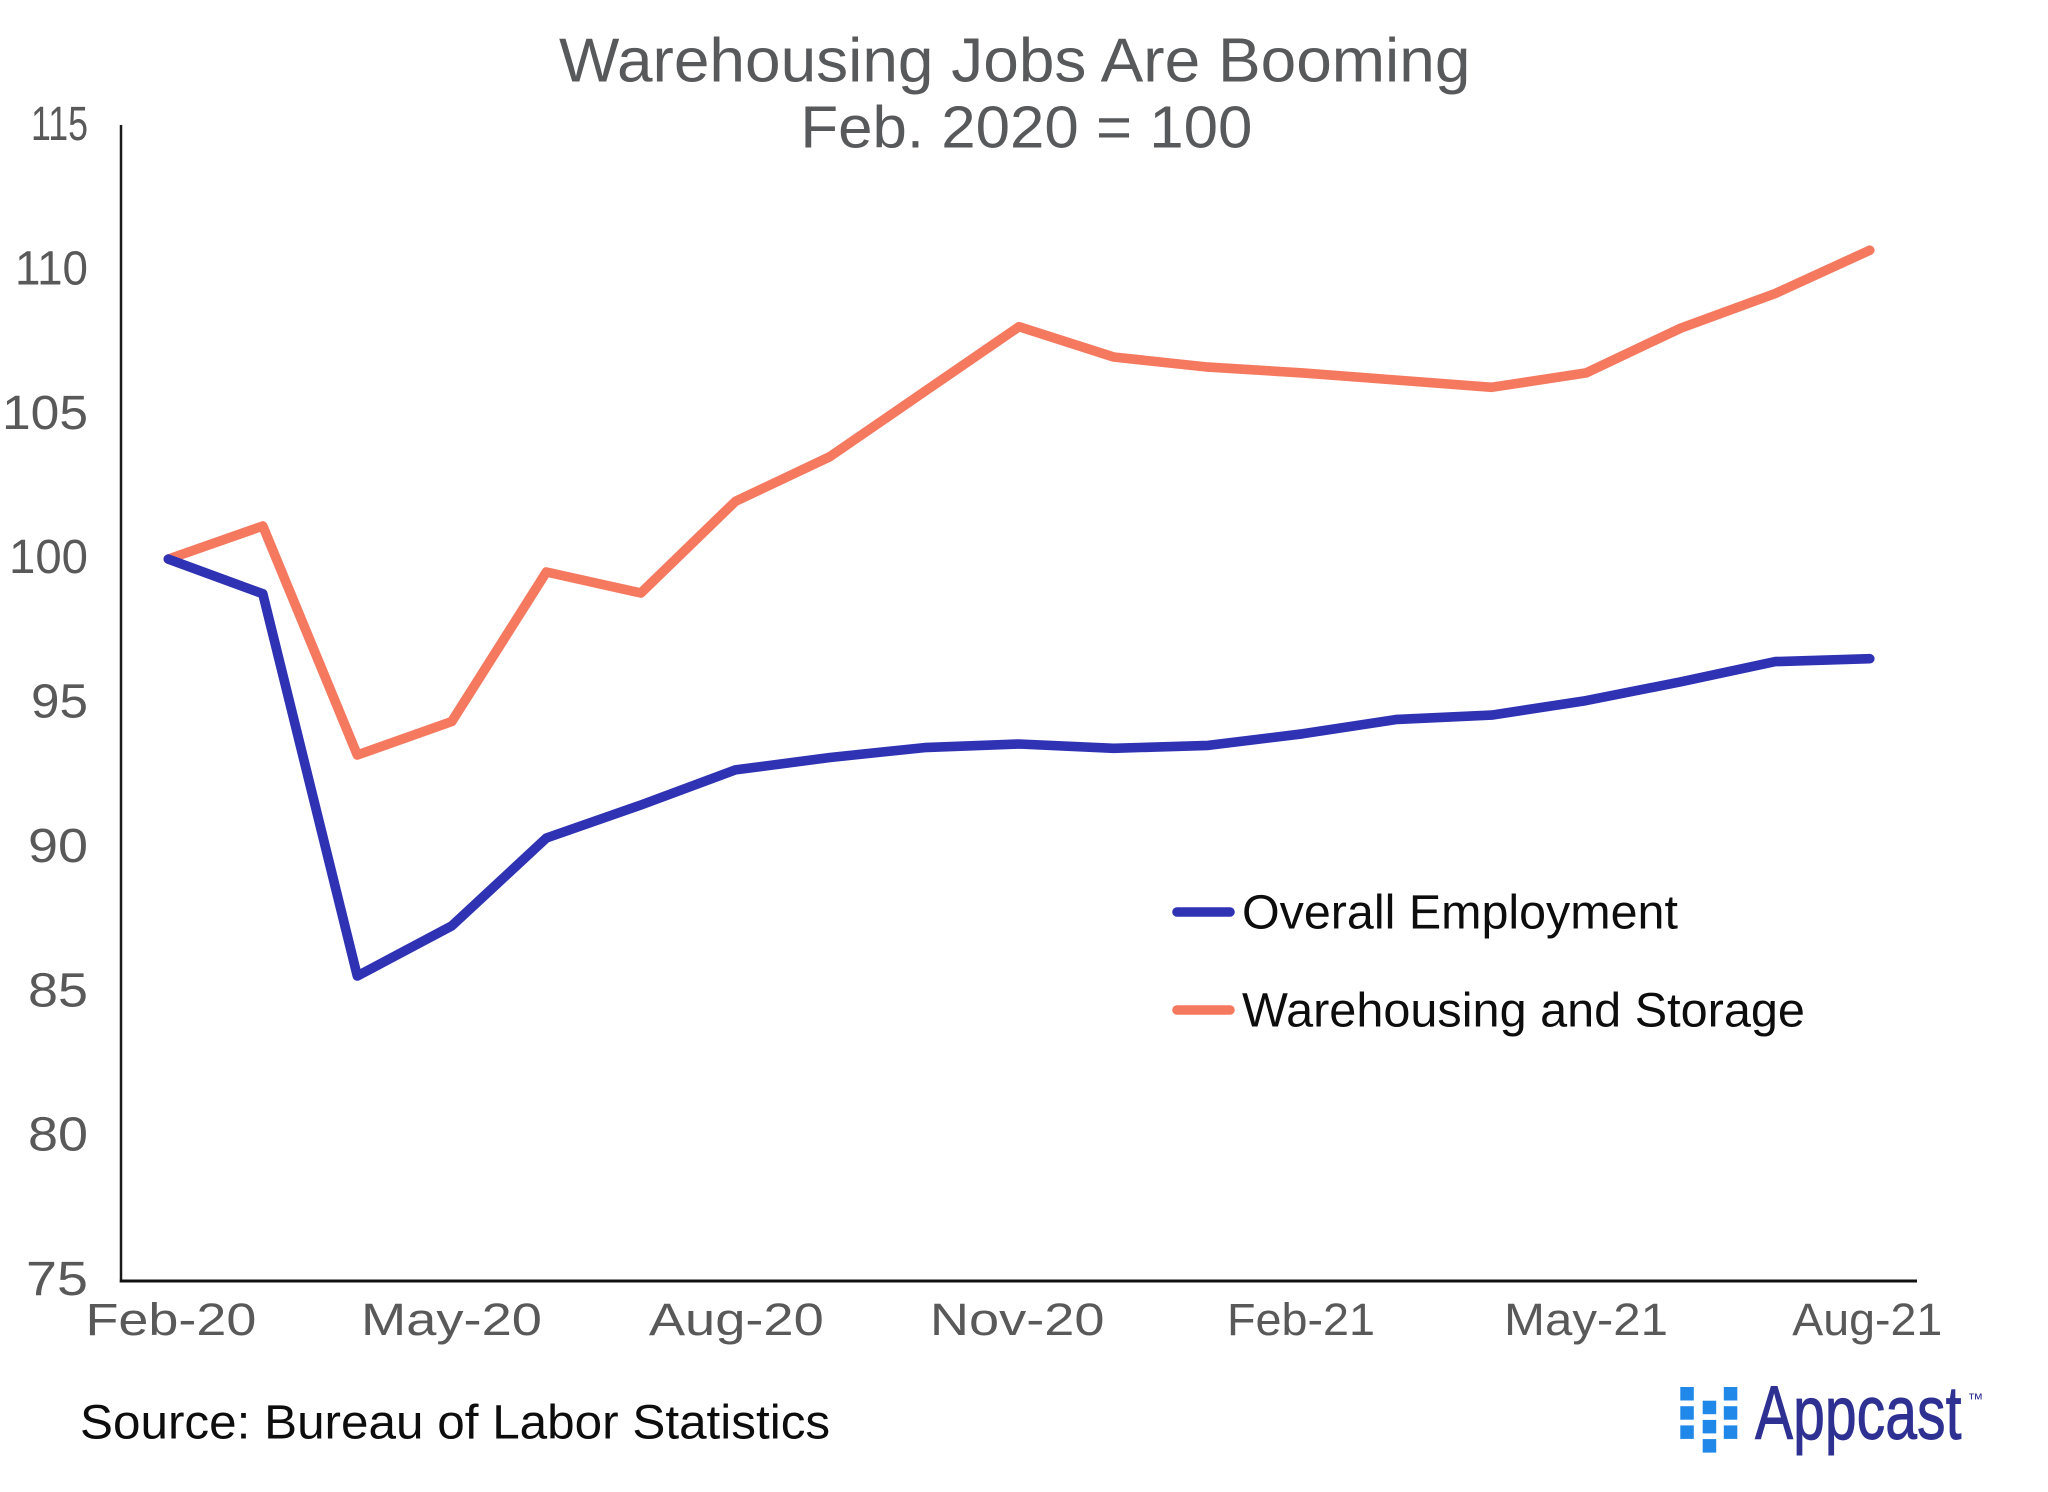  What do you see at coordinates (1017, 1319) in the screenshot?
I see `svg-text: Nov-20` at bounding box center [1017, 1319].